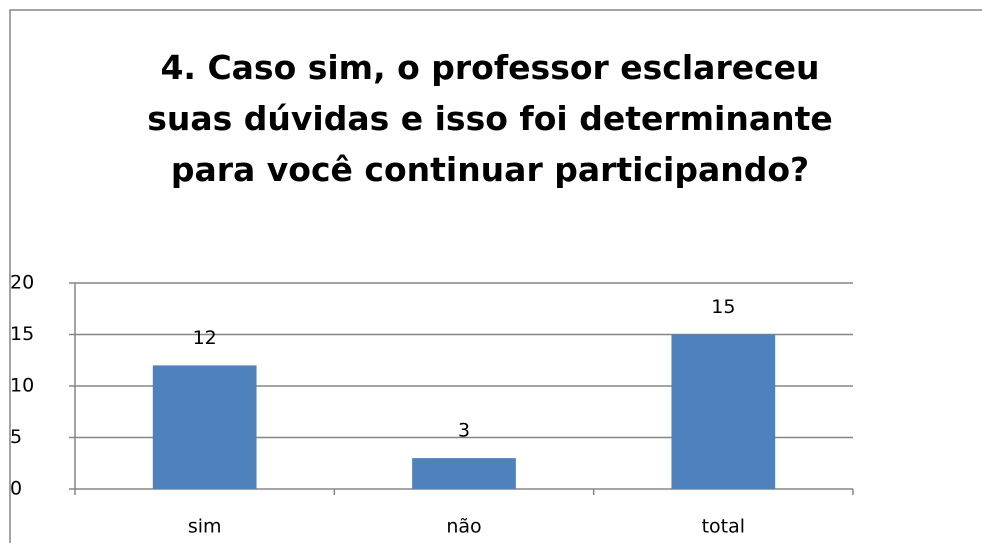 The width and height of the screenshot is (982, 543). What do you see at coordinates (205, 338) in the screenshot?
I see `data-label: 12` at bounding box center [205, 338].